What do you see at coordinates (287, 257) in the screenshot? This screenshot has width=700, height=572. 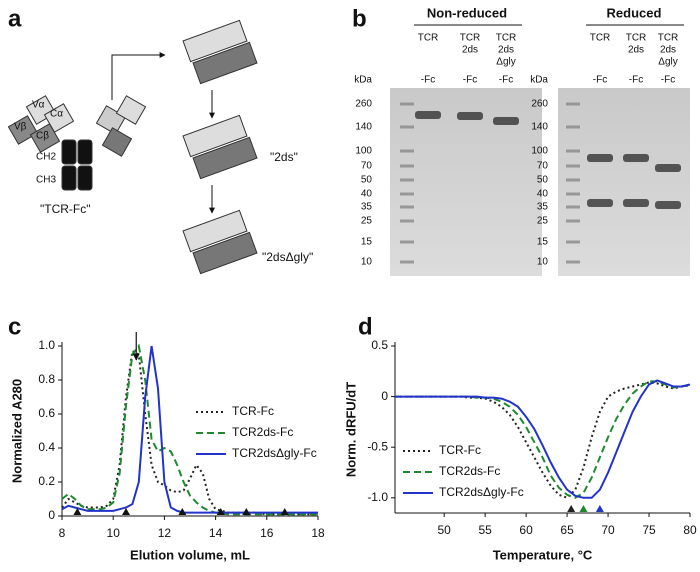 I see `construct-name: "2dsΔgly"` at bounding box center [287, 257].